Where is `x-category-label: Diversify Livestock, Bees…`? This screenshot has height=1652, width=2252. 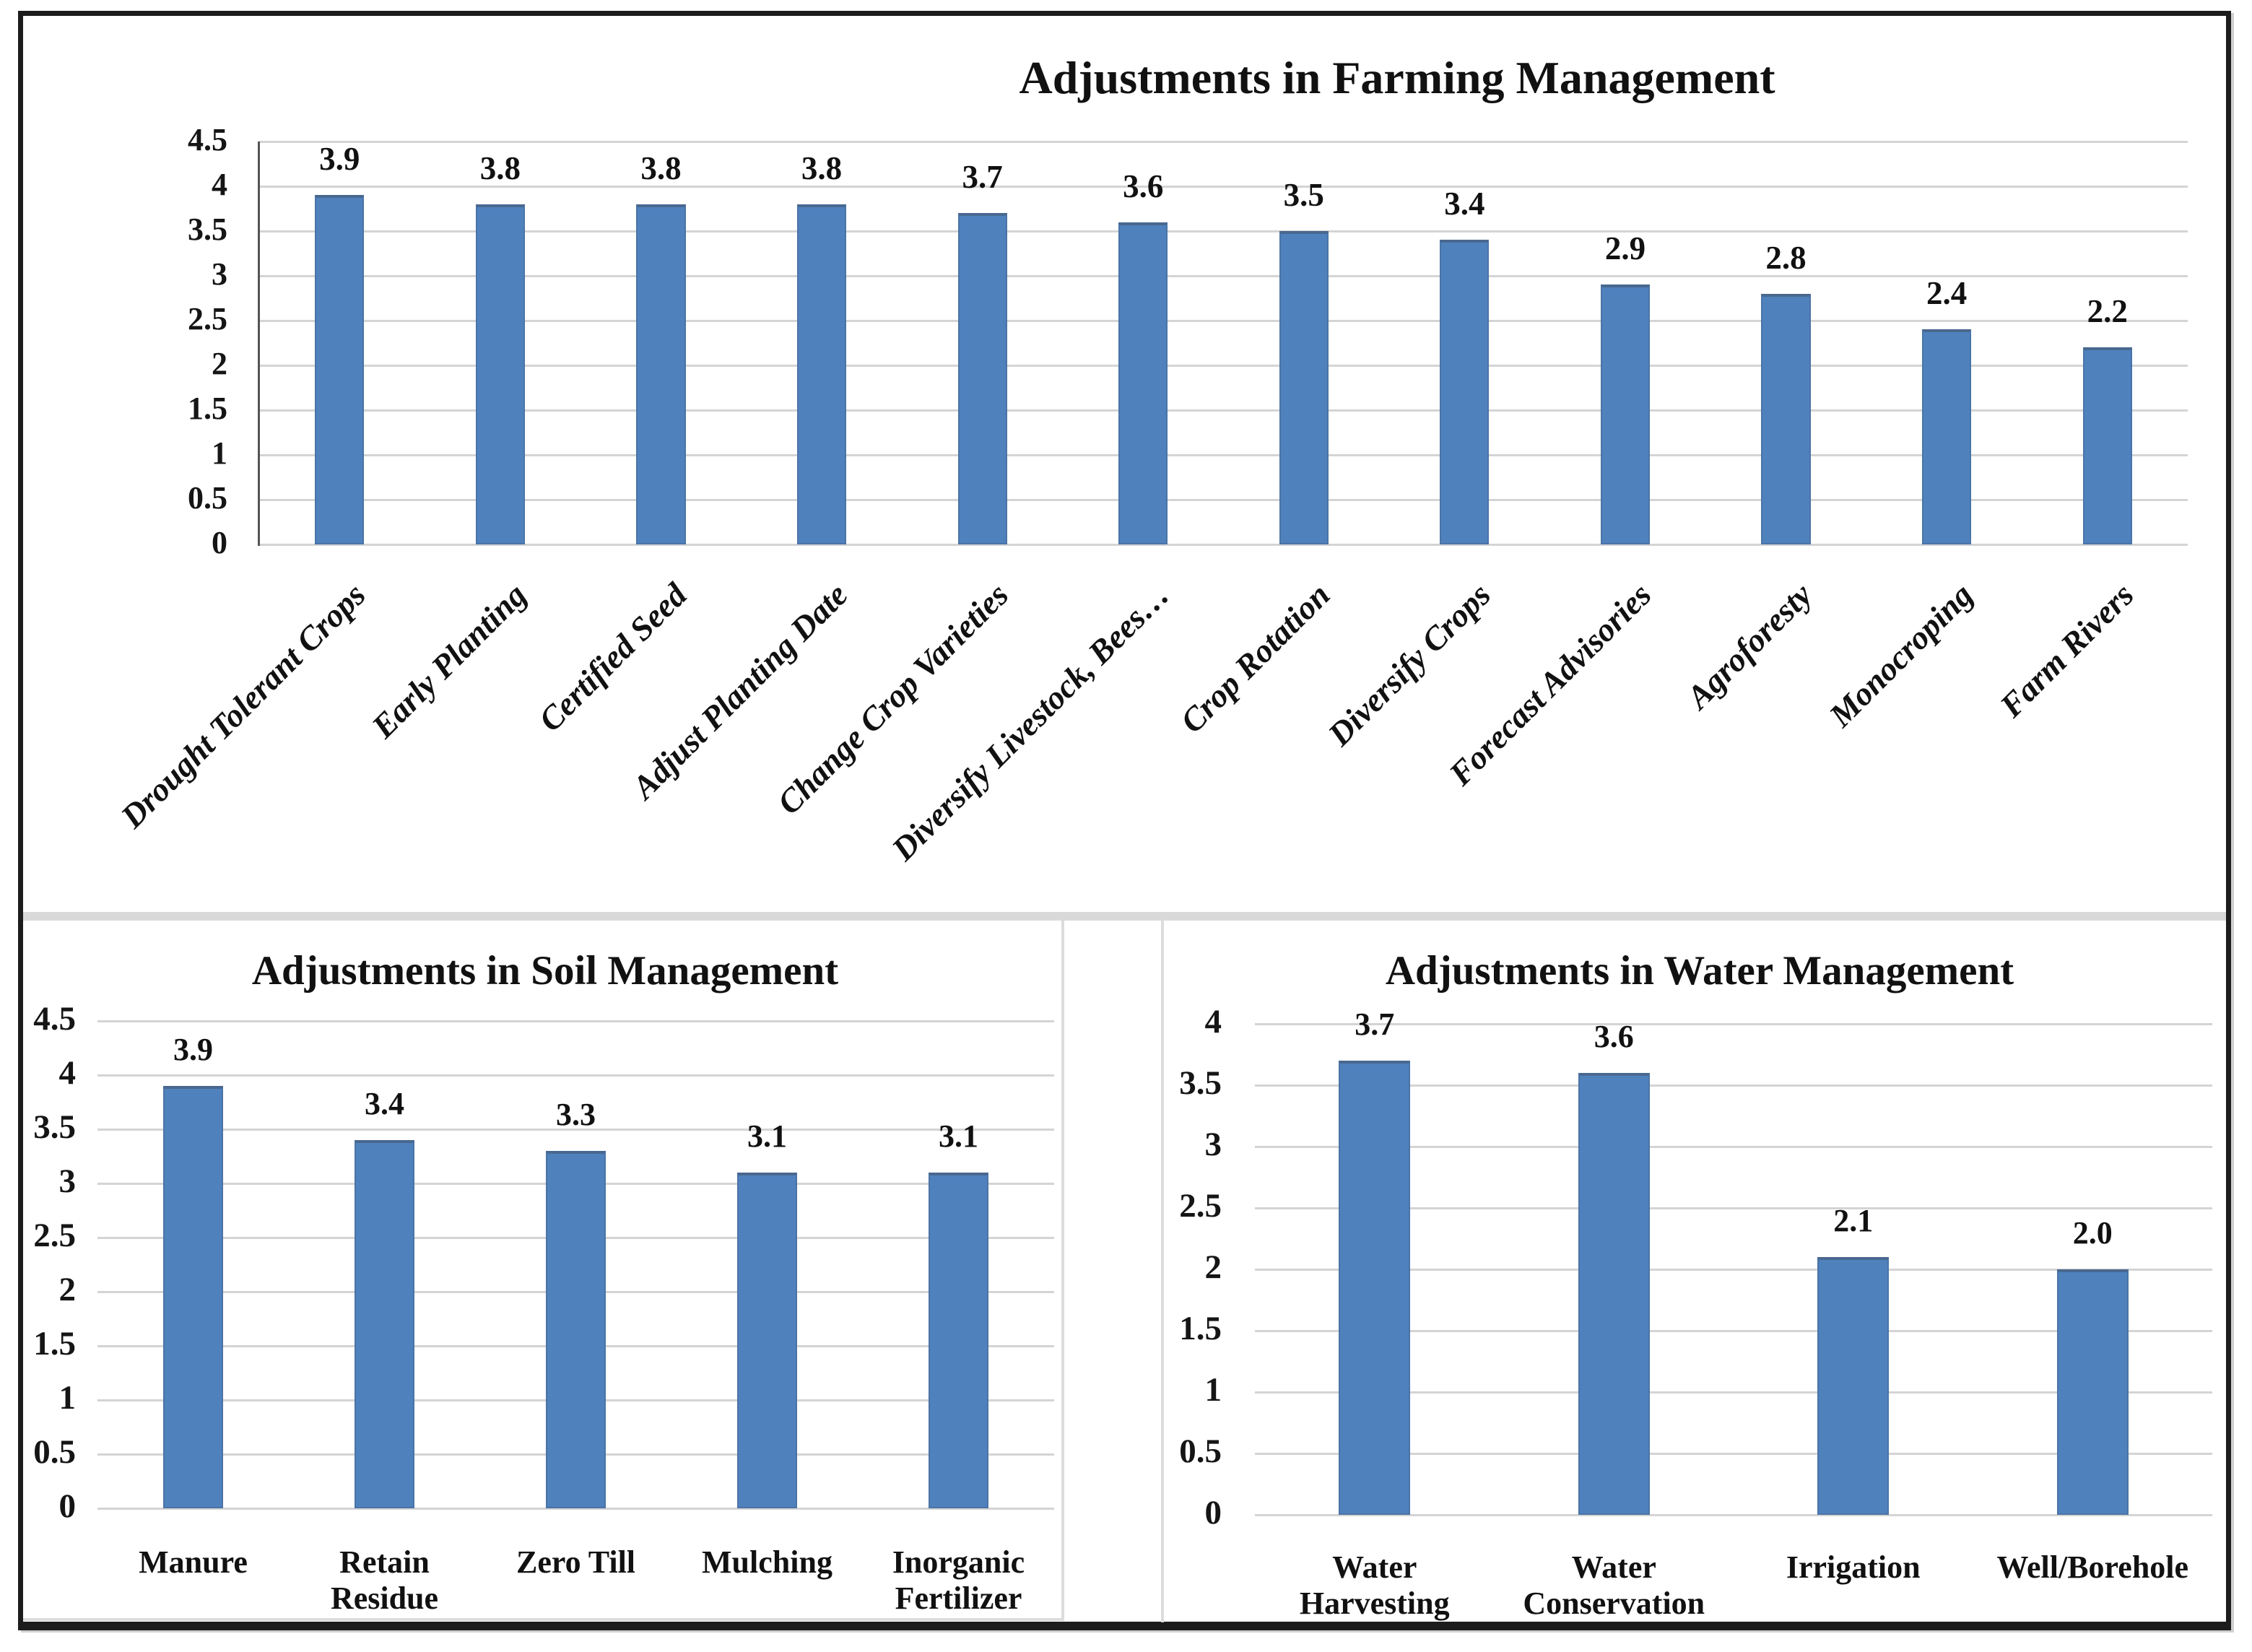
x-category-label: Diversify Livestock, Bees… is located at coordinates (1030, 721).